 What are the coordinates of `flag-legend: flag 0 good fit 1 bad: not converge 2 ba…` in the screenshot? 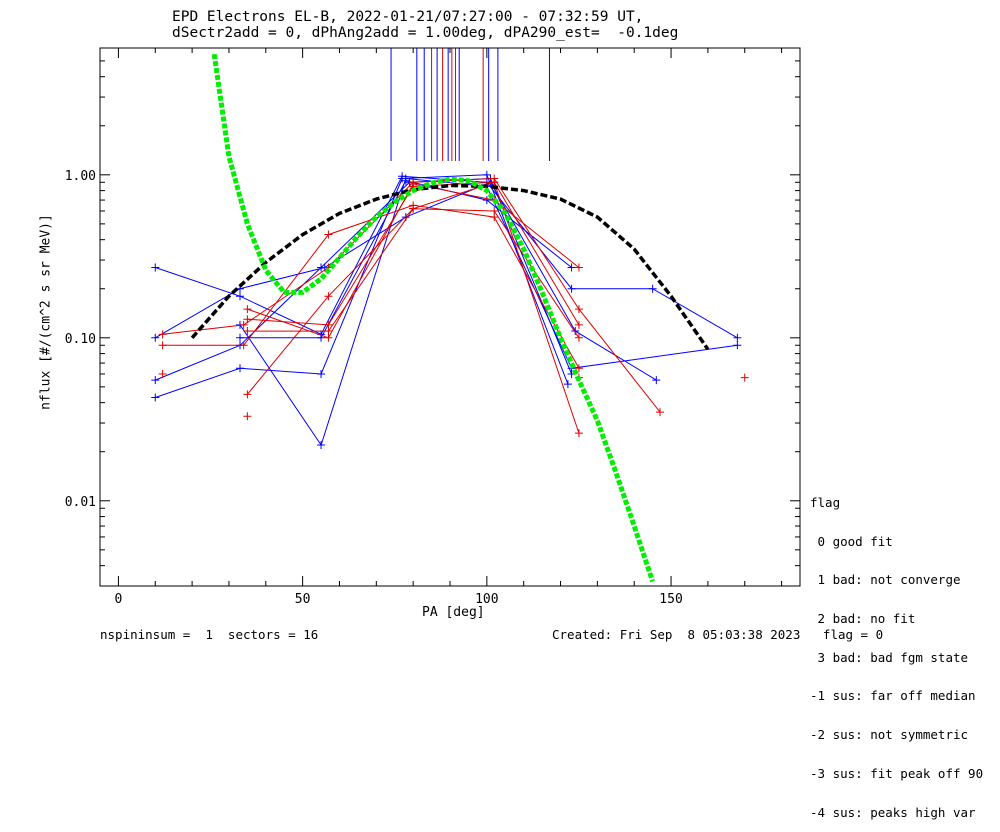 It's located at (896, 651).